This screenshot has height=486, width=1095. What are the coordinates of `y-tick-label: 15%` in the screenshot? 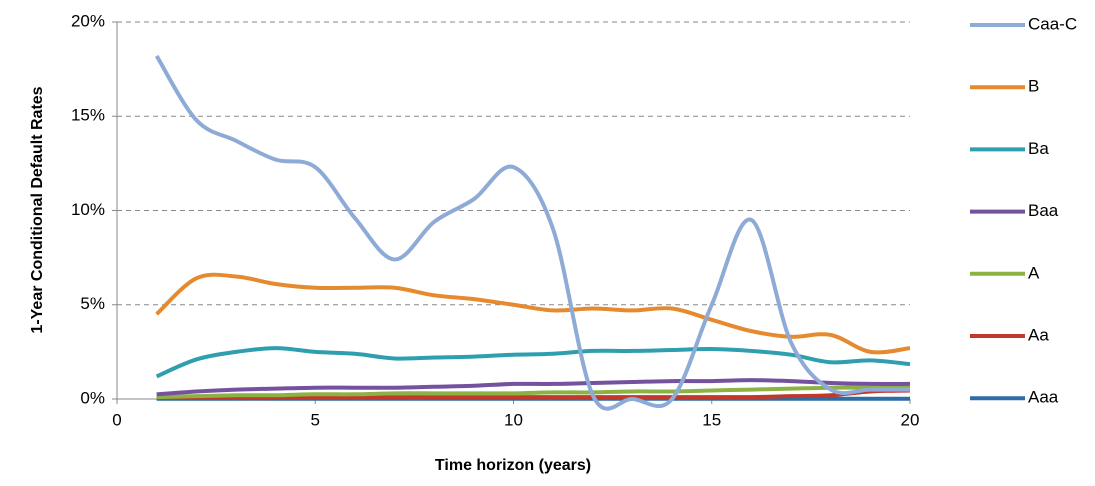 It's located at (88, 115).